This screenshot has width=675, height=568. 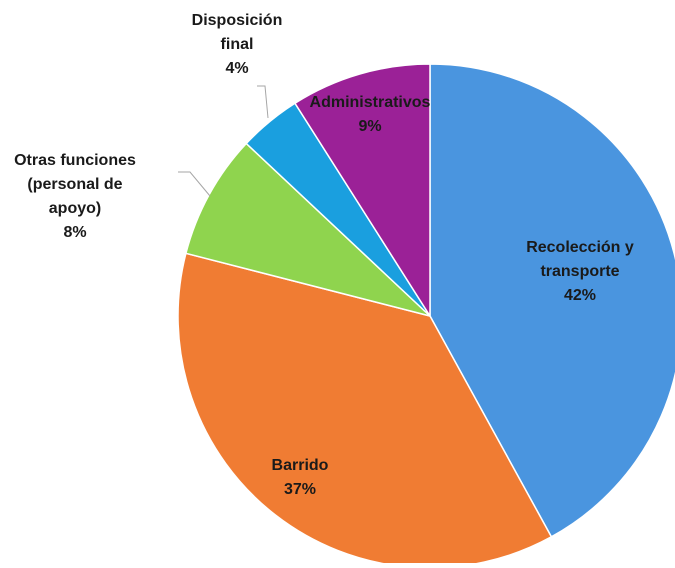 What do you see at coordinates (74, 232) in the screenshot?
I see `slice-percent-label: 8%` at bounding box center [74, 232].